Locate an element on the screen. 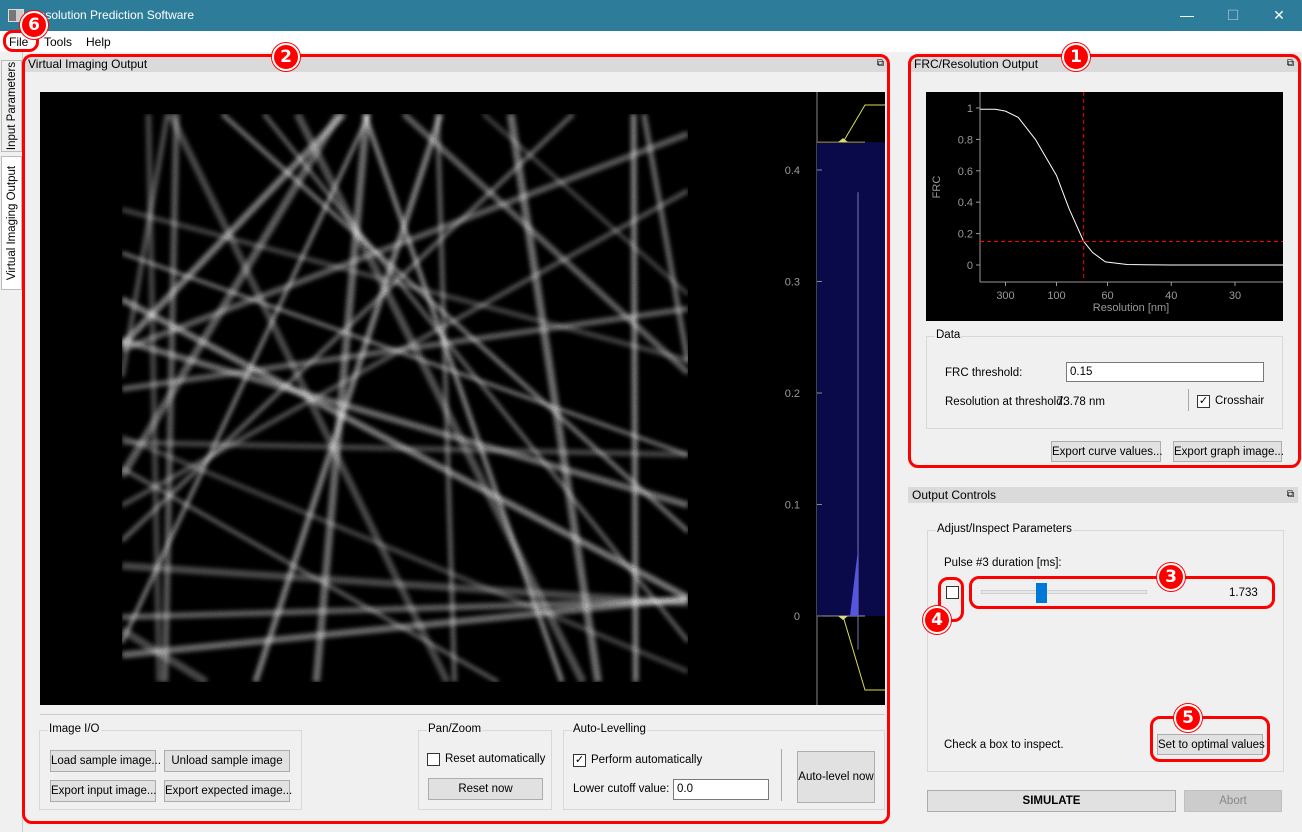 The height and width of the screenshot is (832, 1302). tab-input-parameters: Input Parameters is located at coordinates (11, 106).